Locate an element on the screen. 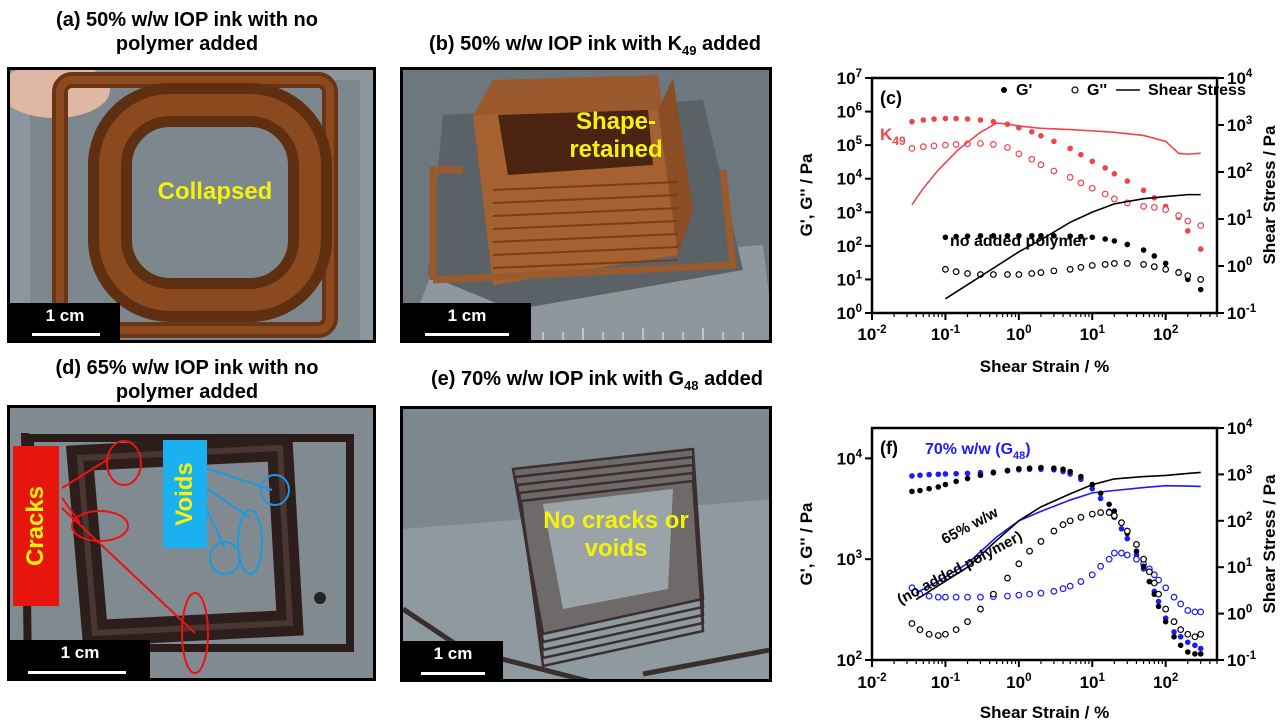 This screenshot has height=724, width=1285. caption-b-text: (b) 50% w/w IOP ink with K is located at coordinates (556, 44).